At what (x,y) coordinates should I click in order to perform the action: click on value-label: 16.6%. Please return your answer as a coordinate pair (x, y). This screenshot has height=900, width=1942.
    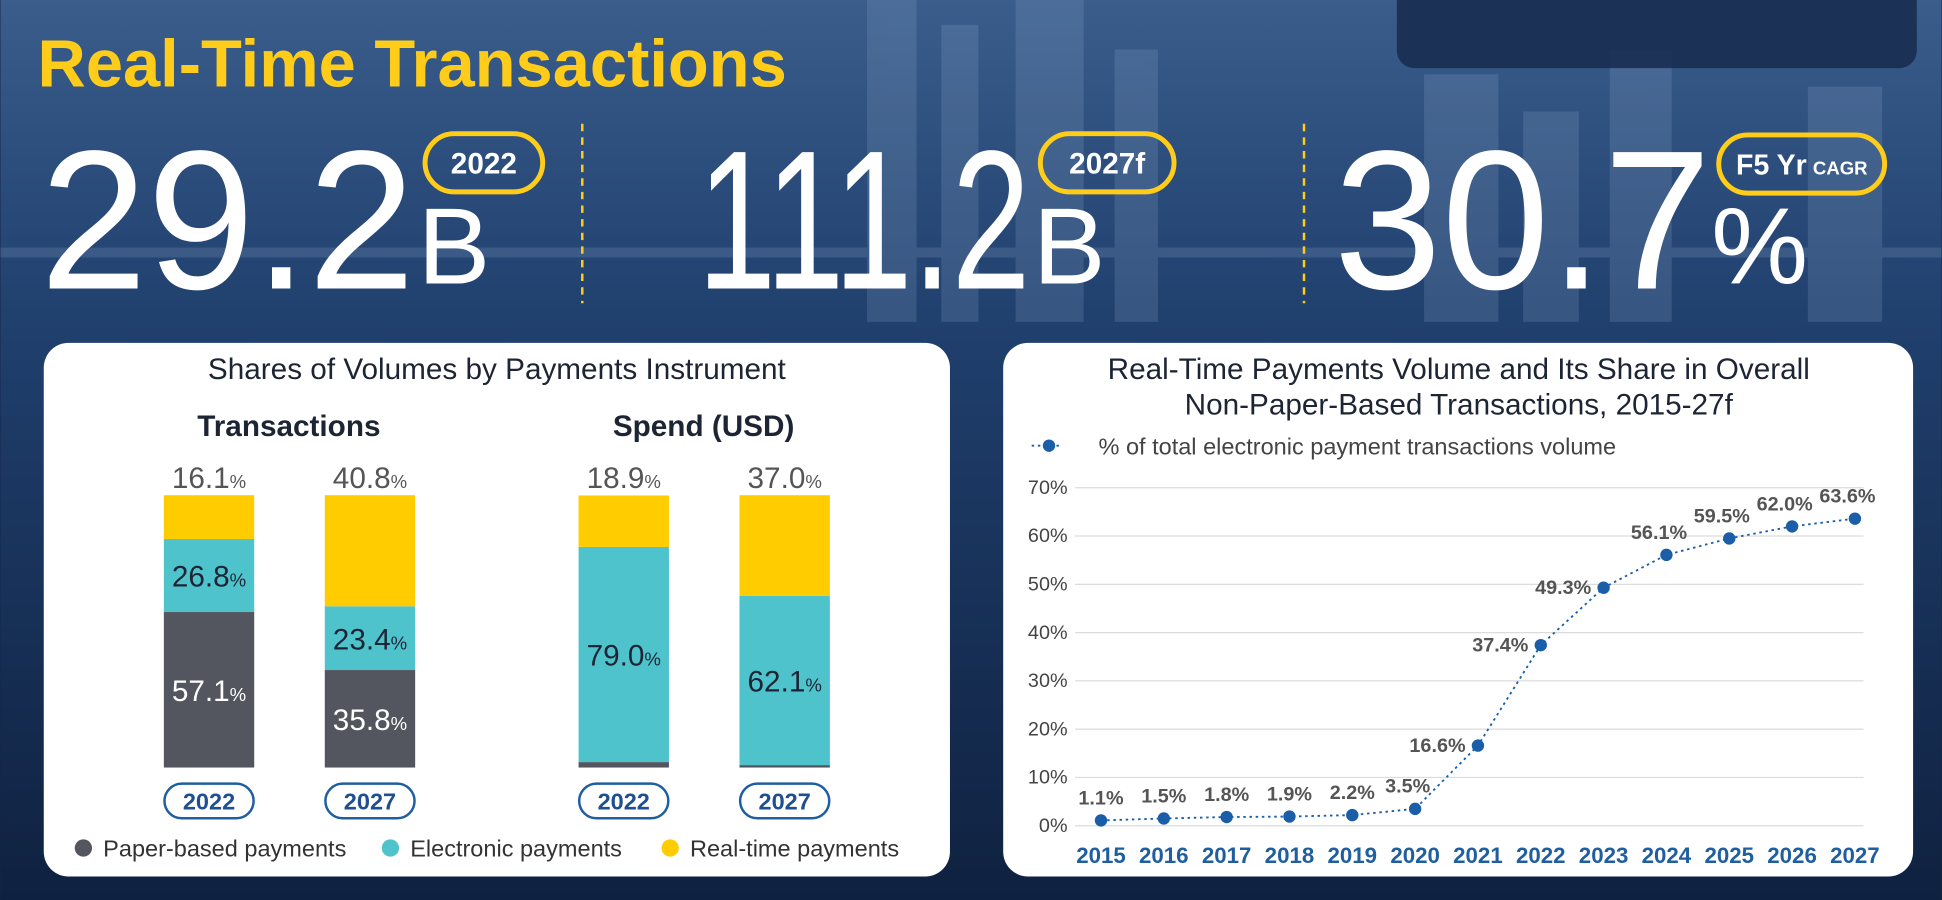
    Looking at the image, I should click on (1437, 746).